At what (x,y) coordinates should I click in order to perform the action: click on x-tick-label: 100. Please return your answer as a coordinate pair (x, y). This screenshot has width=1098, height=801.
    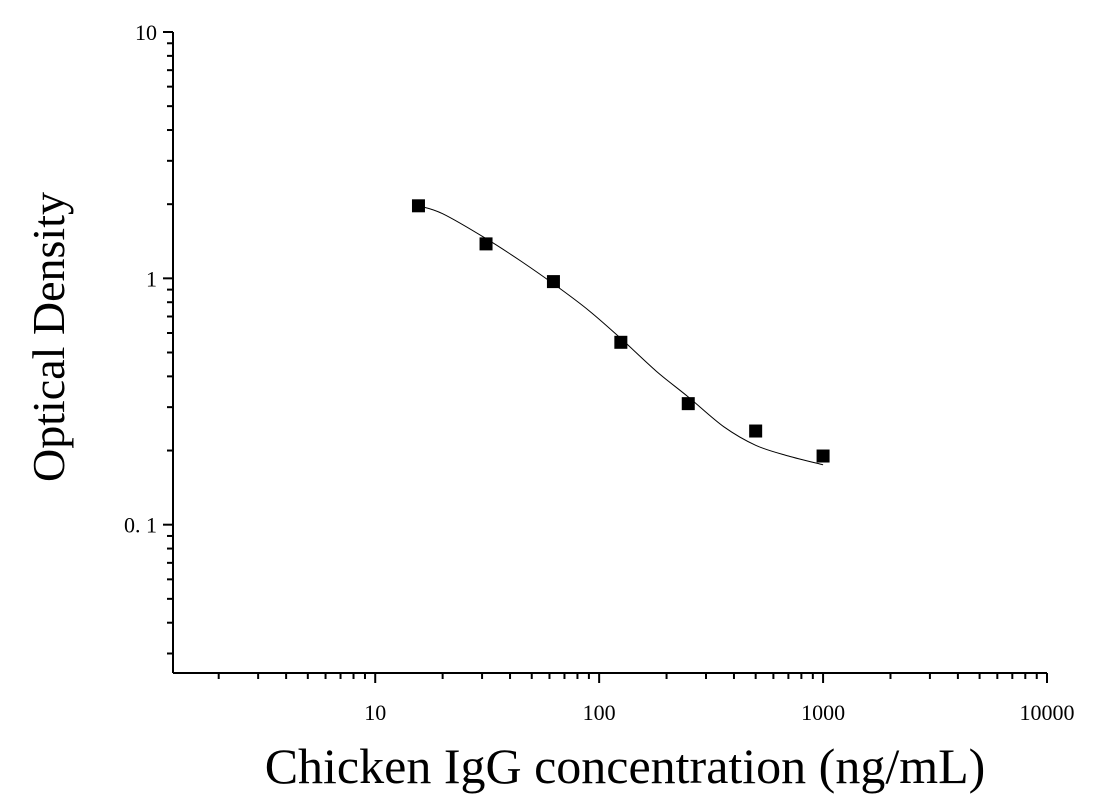
    Looking at the image, I should click on (599, 712).